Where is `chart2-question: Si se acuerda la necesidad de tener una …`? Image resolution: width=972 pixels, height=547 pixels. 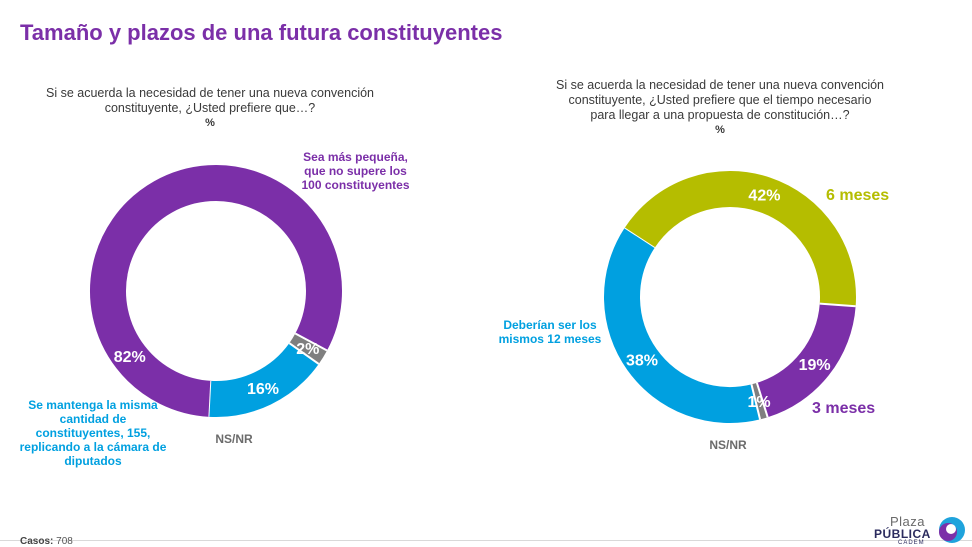 chart2-question: Si se acuerda la necesidad de tener una … is located at coordinates (720, 108).